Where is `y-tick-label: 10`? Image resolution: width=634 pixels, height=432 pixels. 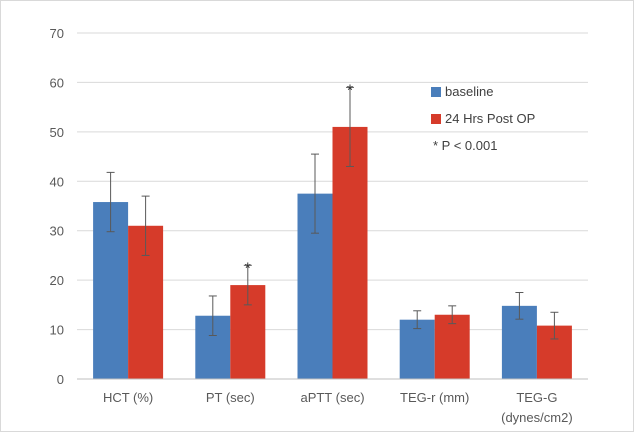
y-tick-label: 10 is located at coordinates (57, 330).